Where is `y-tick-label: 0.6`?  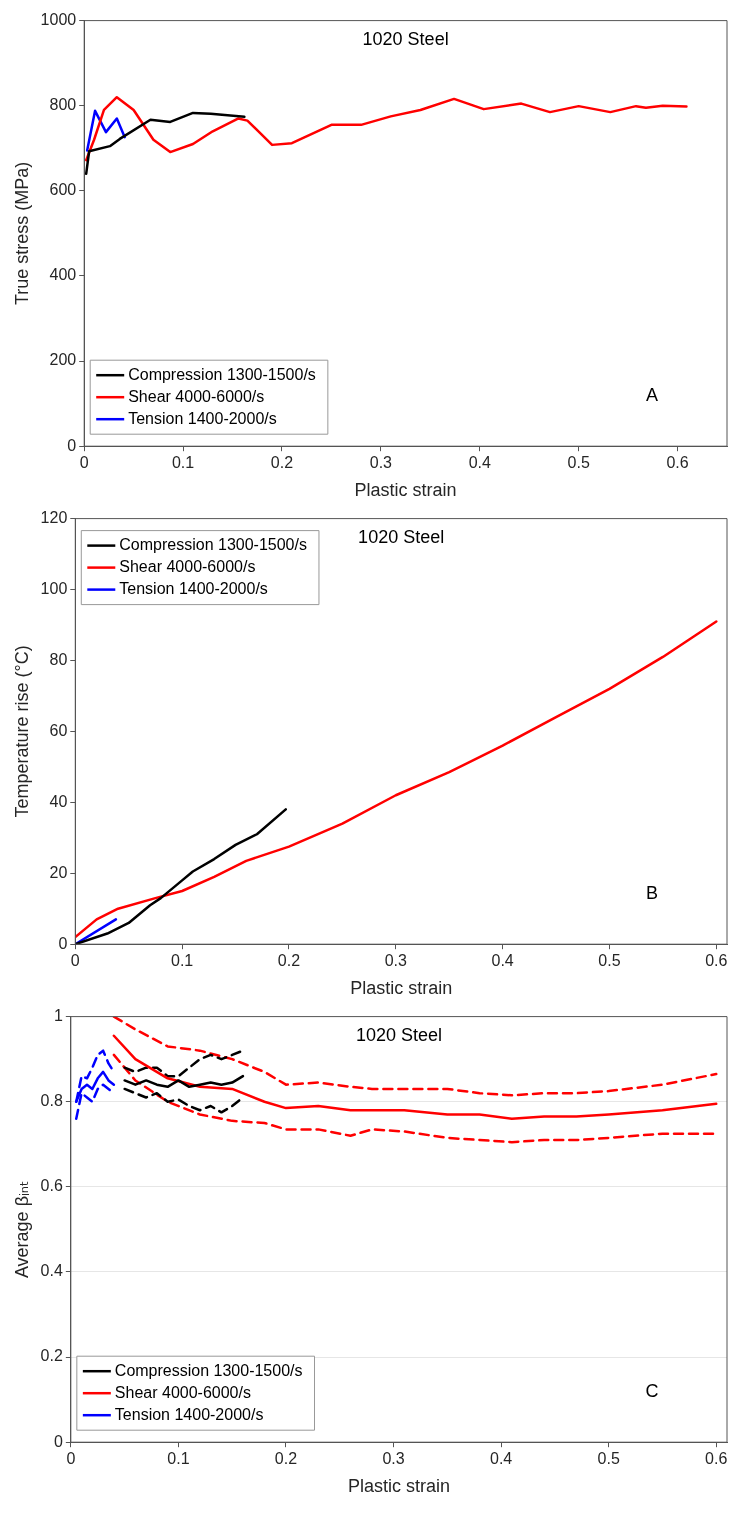 y-tick-label: 0.6 is located at coordinates (51, 1186).